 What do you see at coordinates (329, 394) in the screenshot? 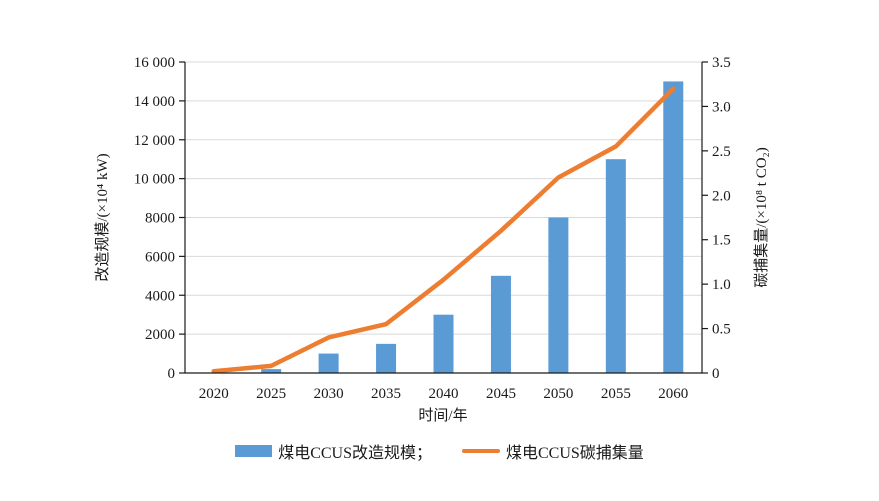
I see `x-axis-tick-label: 2030` at bounding box center [329, 394].